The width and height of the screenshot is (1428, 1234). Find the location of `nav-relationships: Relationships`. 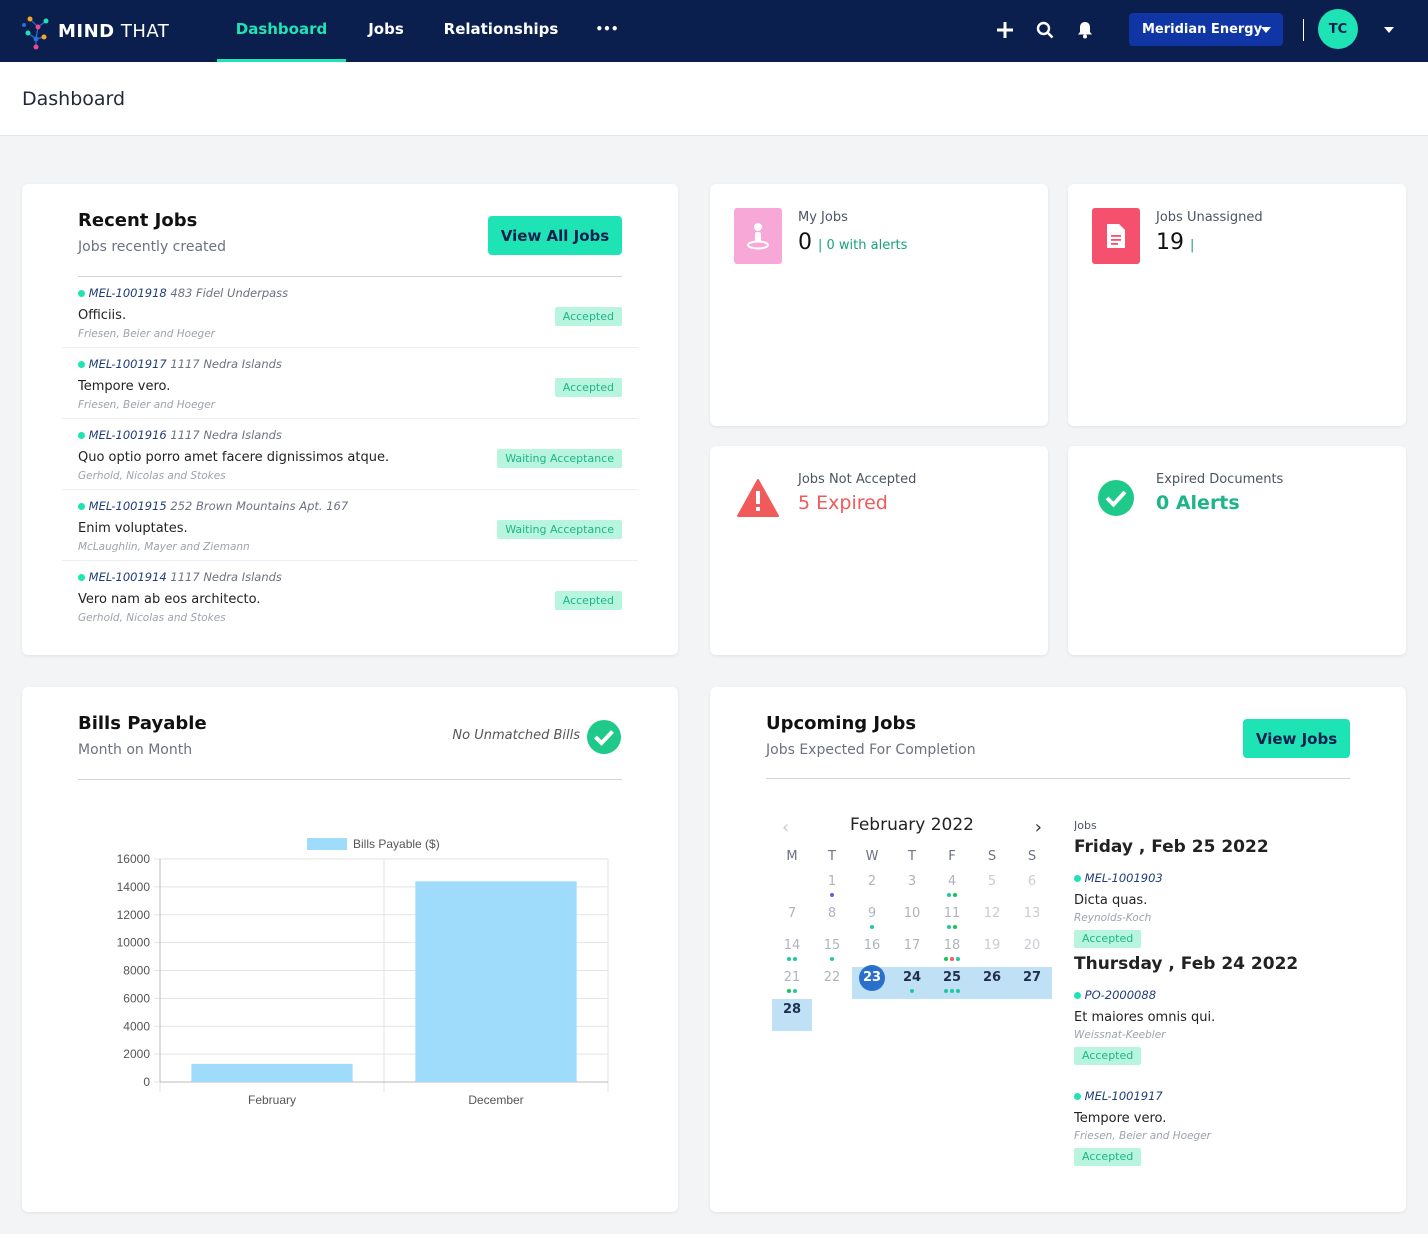

nav-relationships: Relationships is located at coordinates (501, 29).